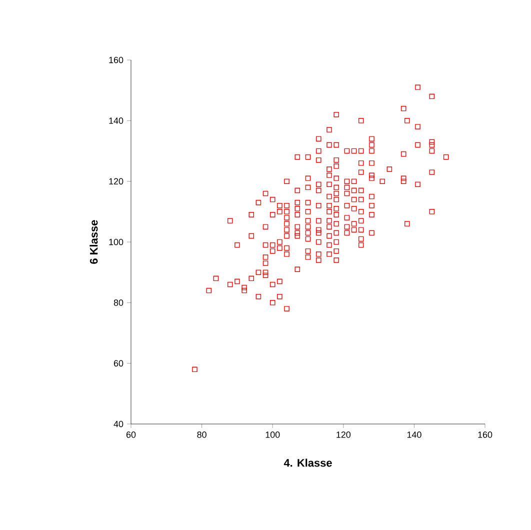 This screenshot has height=530, width=531. What do you see at coordinates (131, 435) in the screenshot?
I see `x-tick-label: 60` at bounding box center [131, 435].